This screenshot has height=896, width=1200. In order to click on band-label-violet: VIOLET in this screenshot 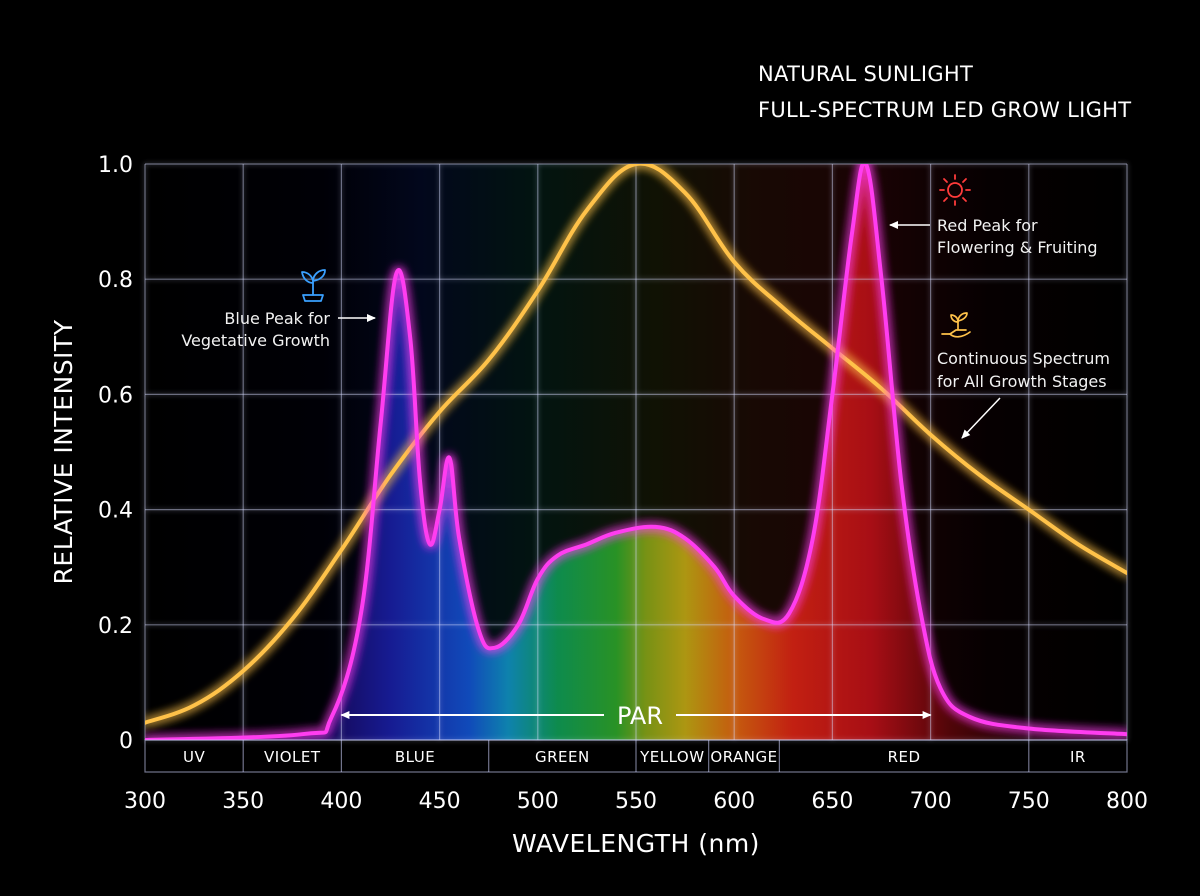, I will do `click(292, 757)`.